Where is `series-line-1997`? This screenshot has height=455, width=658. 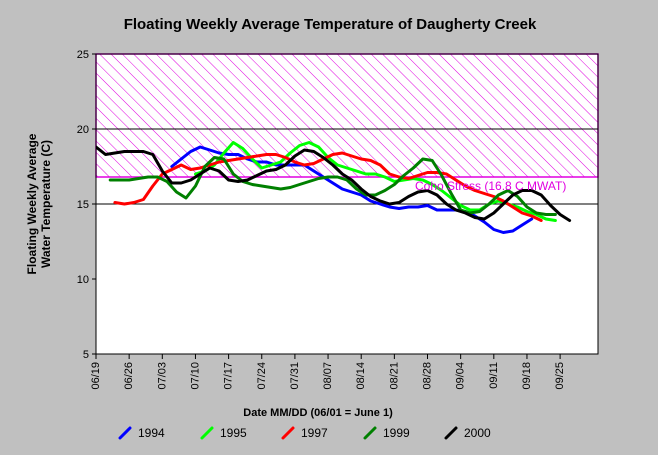 series-line-1997 is located at coordinates (328, 186).